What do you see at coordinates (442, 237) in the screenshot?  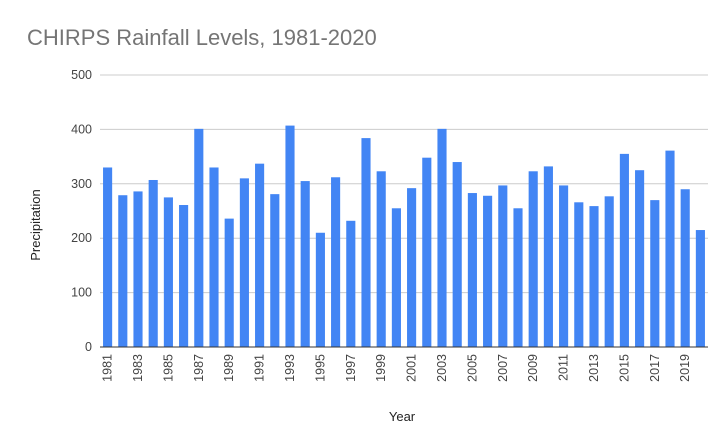 I see `bar-2003` at bounding box center [442, 237].